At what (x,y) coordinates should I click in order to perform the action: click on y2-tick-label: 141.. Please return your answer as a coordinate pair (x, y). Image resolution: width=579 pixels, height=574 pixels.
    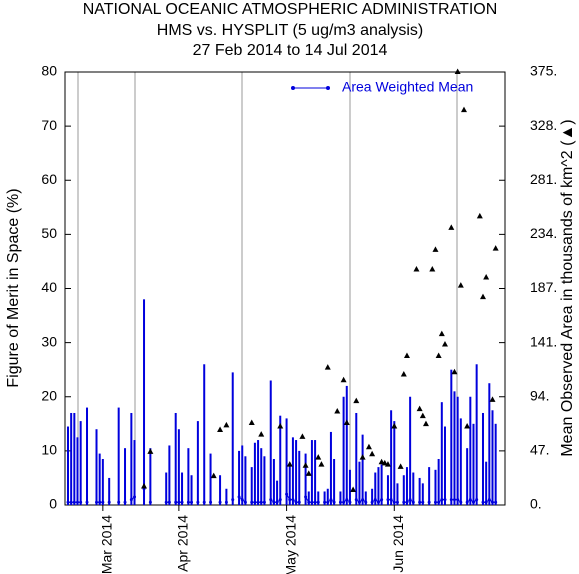
    Looking at the image, I should click on (543, 341).